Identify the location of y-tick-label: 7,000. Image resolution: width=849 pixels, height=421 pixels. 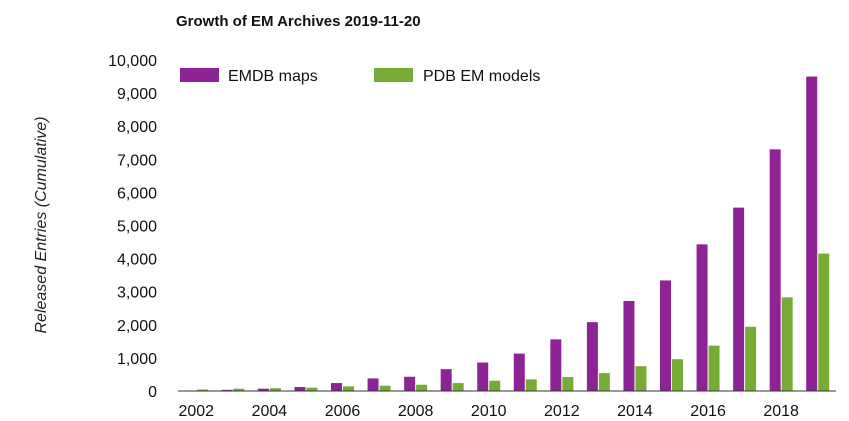
(137, 160).